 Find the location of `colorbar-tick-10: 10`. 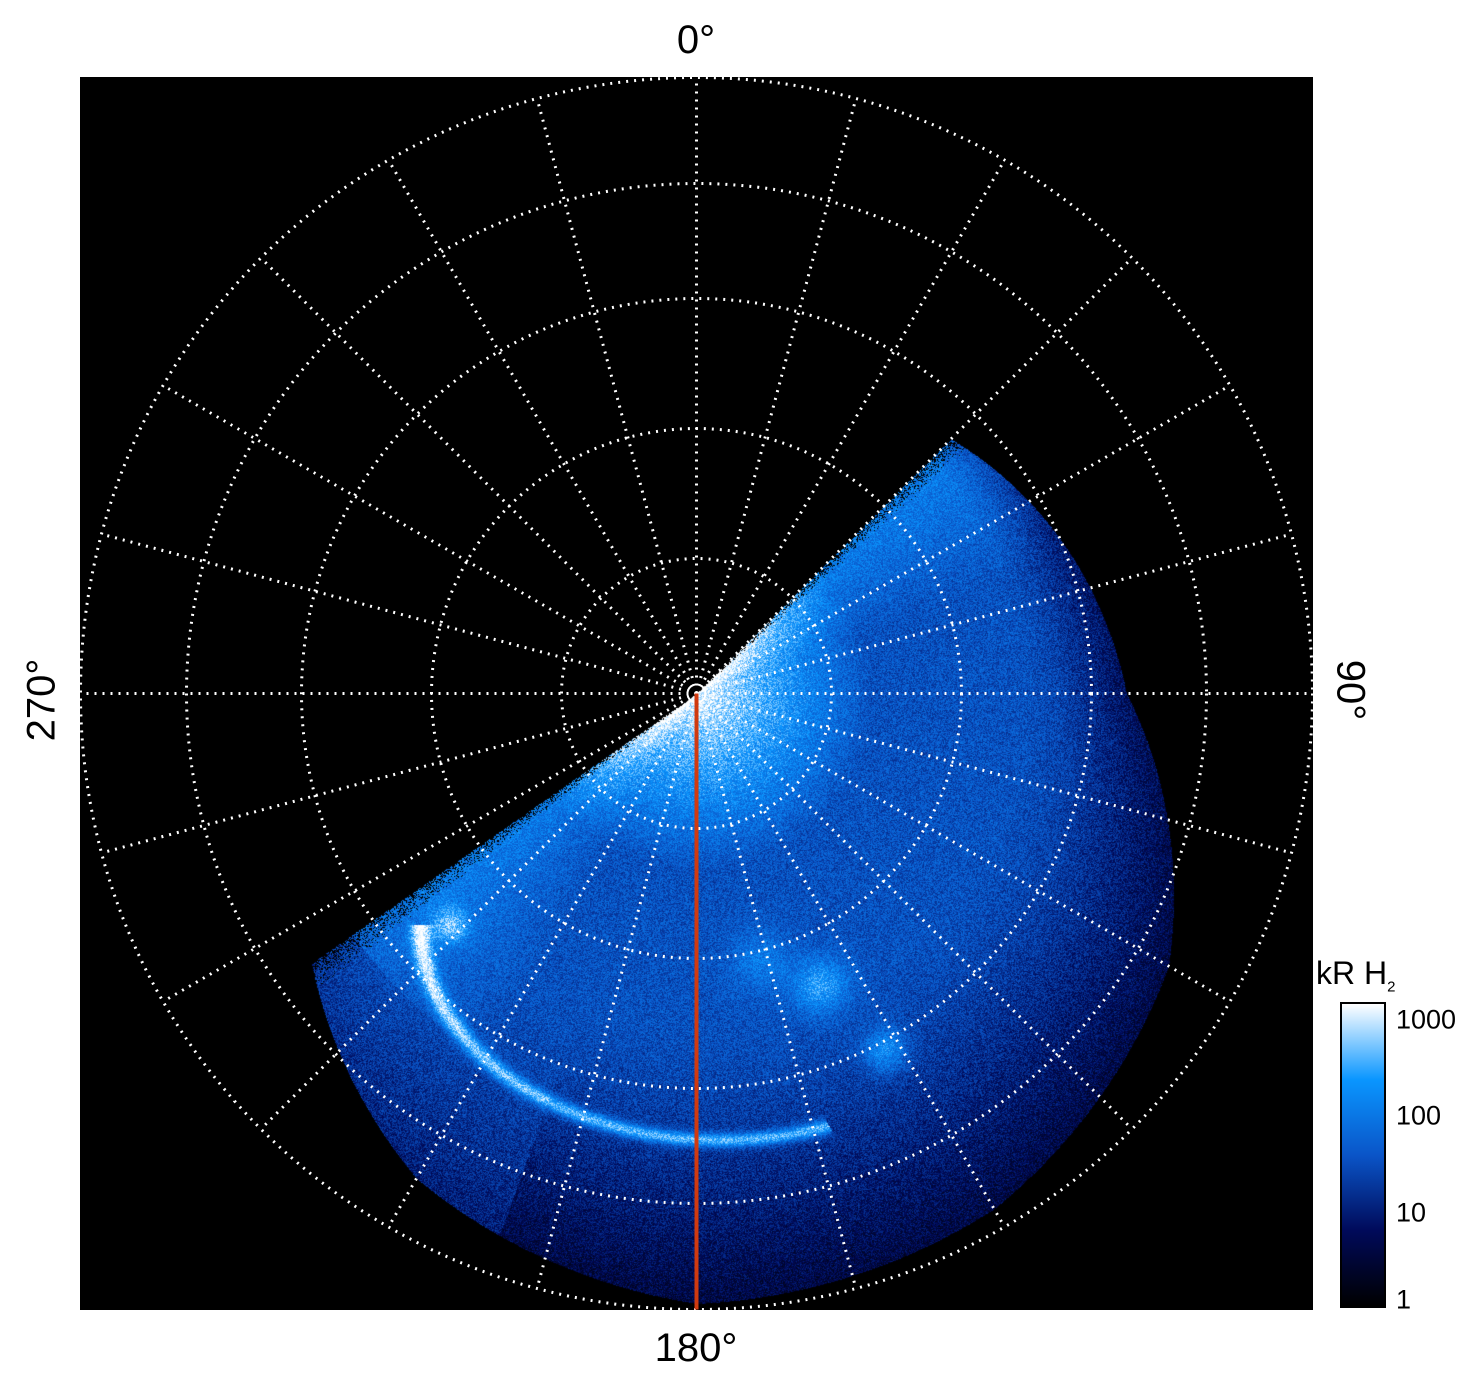

colorbar-tick-10: 10 is located at coordinates (1411, 1212).